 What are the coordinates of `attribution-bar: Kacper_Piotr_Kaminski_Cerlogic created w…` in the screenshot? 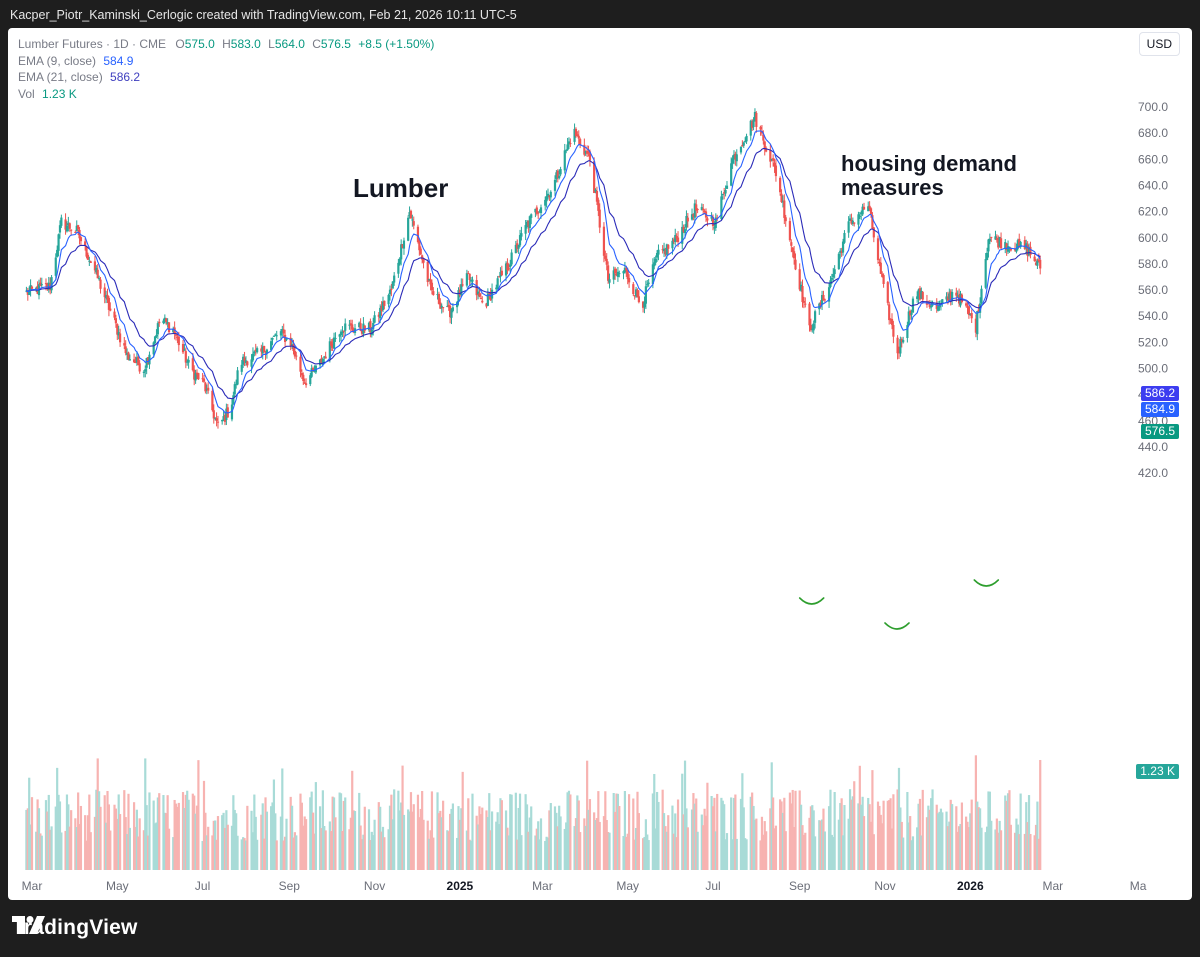 It's located at (600, 15).